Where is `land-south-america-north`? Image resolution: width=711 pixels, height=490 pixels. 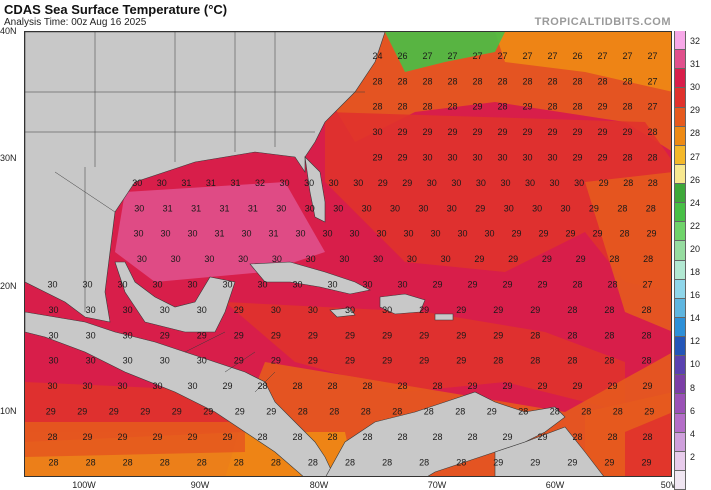 land-south-america-north is located at coordinates (445, 433).